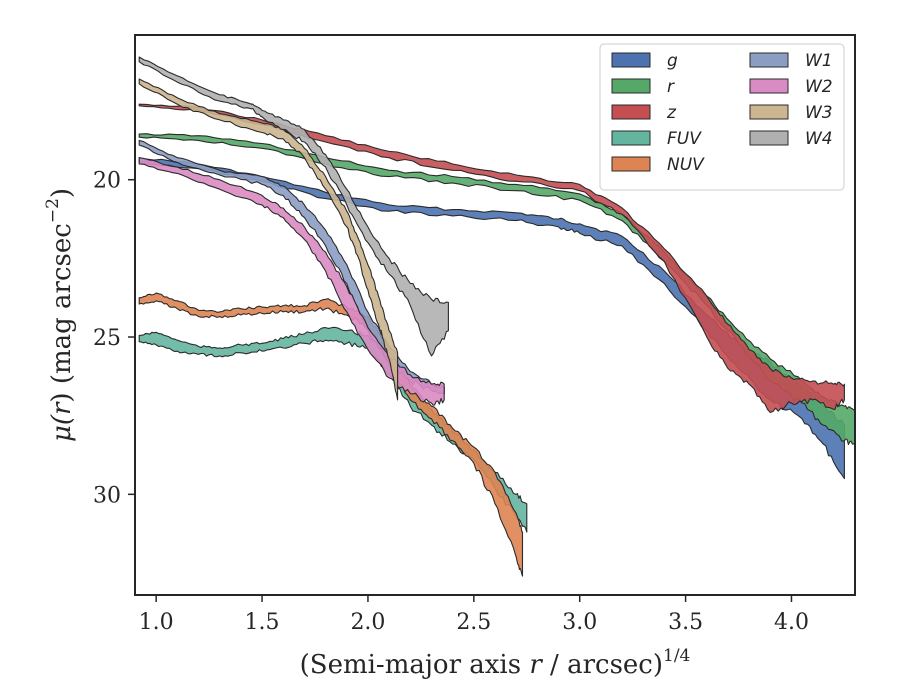 This screenshot has height=700, width=900. I want to click on series-W3, so click(268, 239).